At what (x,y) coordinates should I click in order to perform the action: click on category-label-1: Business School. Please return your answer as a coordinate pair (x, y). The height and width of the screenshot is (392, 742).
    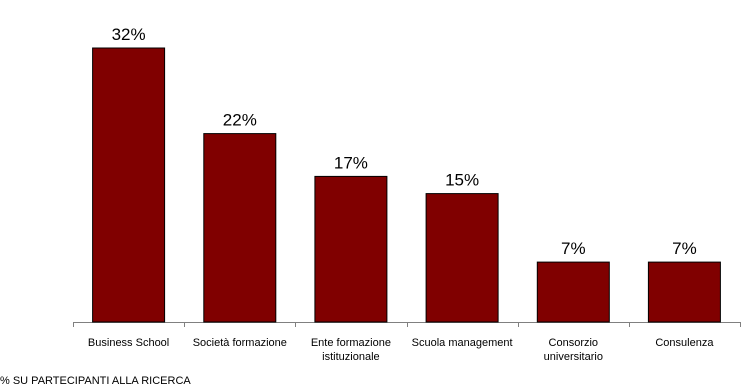
    Looking at the image, I should click on (128, 343).